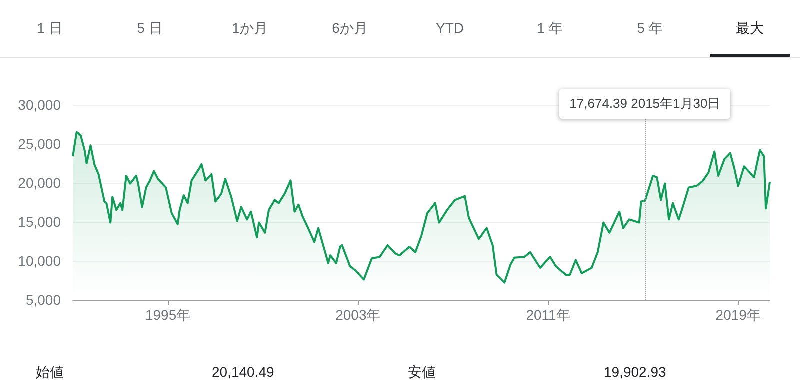 The image size is (800, 382). Describe the element at coordinates (44, 300) in the screenshot. I see `y-tick-label: 5,000` at that location.